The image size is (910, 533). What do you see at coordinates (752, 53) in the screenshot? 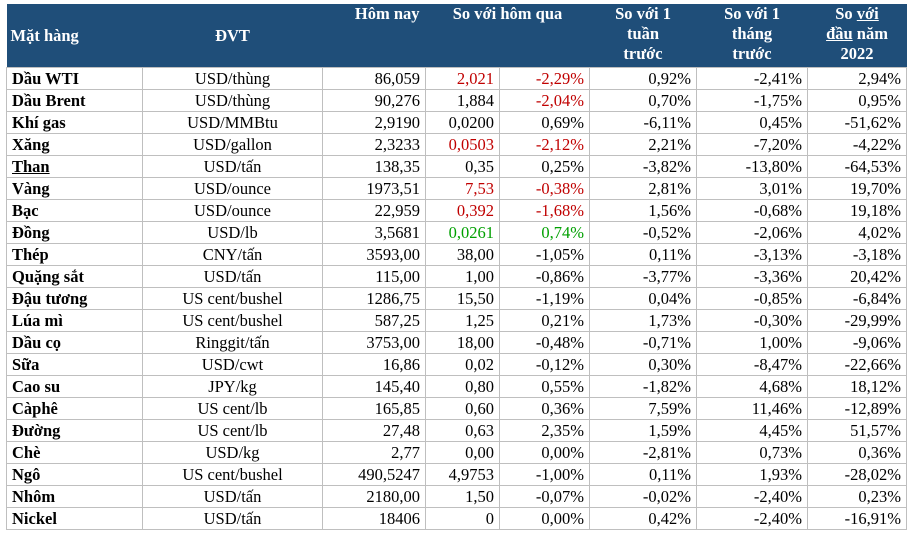
I see `header-vs-month-line3: trước` at bounding box center [752, 53].